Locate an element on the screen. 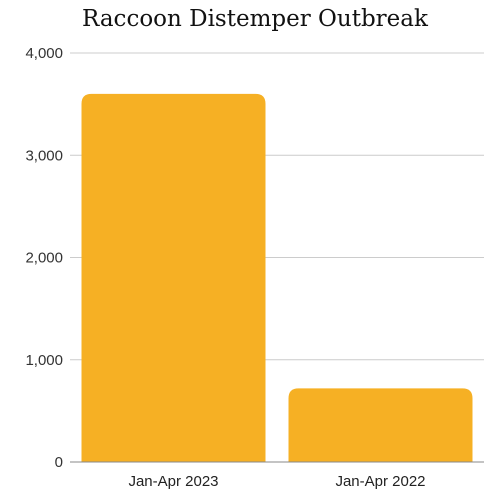  y-tick-labels: 0 1,000 2,000 3,000 4,000 is located at coordinates (44, 258).